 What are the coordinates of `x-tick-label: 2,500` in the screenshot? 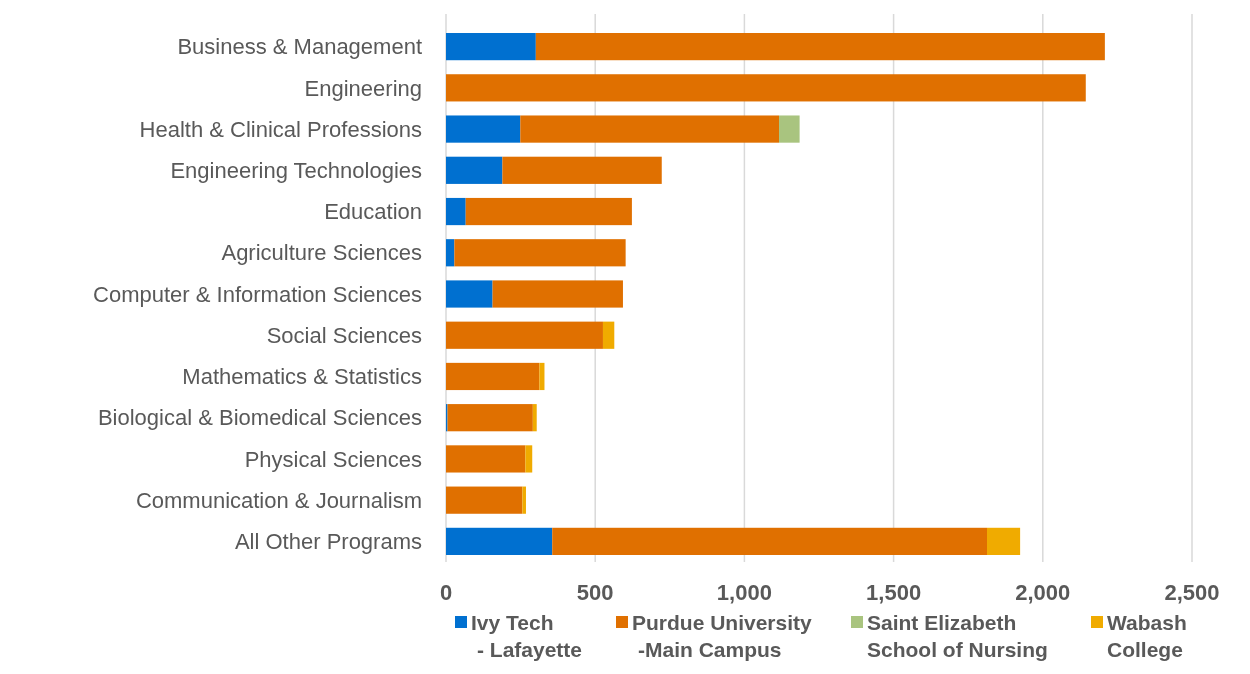 It's located at (1192, 592).